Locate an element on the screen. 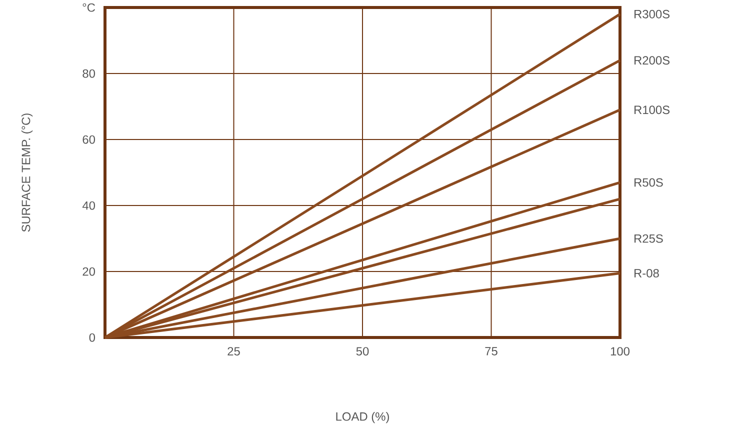  y-tick-label: 20 is located at coordinates (89, 271).